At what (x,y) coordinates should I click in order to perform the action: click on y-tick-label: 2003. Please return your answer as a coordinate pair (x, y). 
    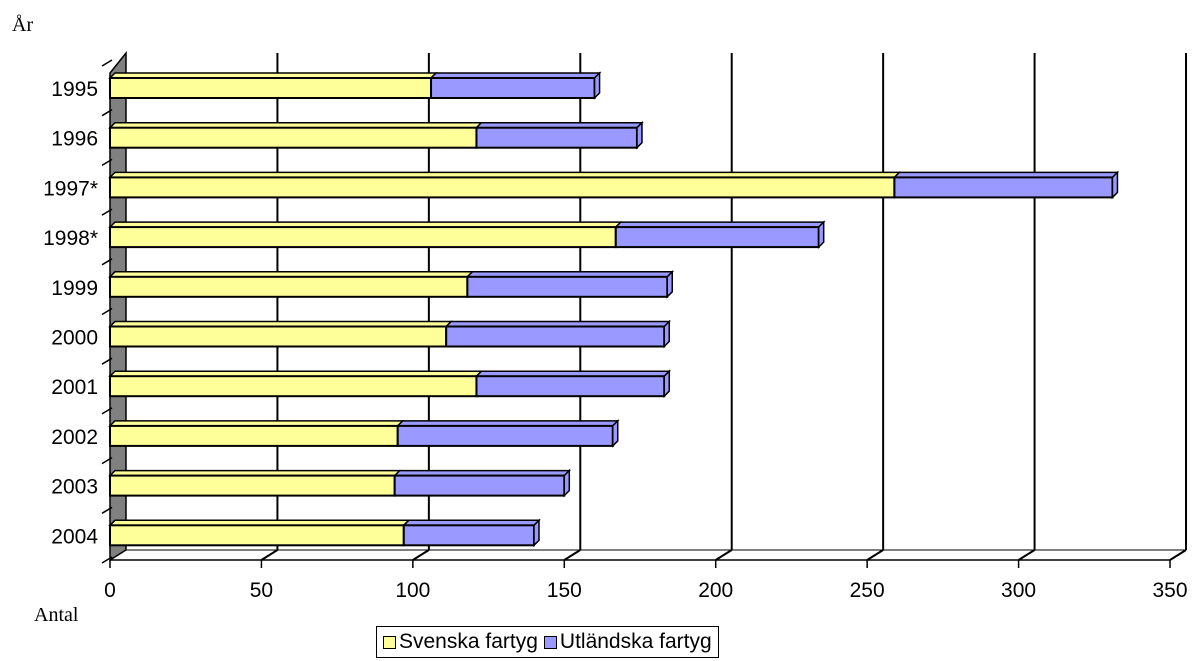
    Looking at the image, I should click on (74, 487).